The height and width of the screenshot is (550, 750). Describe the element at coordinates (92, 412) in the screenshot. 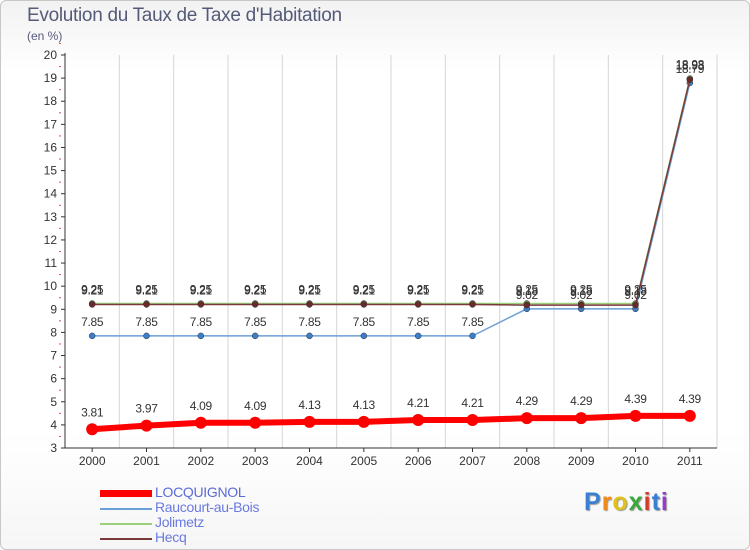

I see `data-label-locquignol: 3.81` at that location.